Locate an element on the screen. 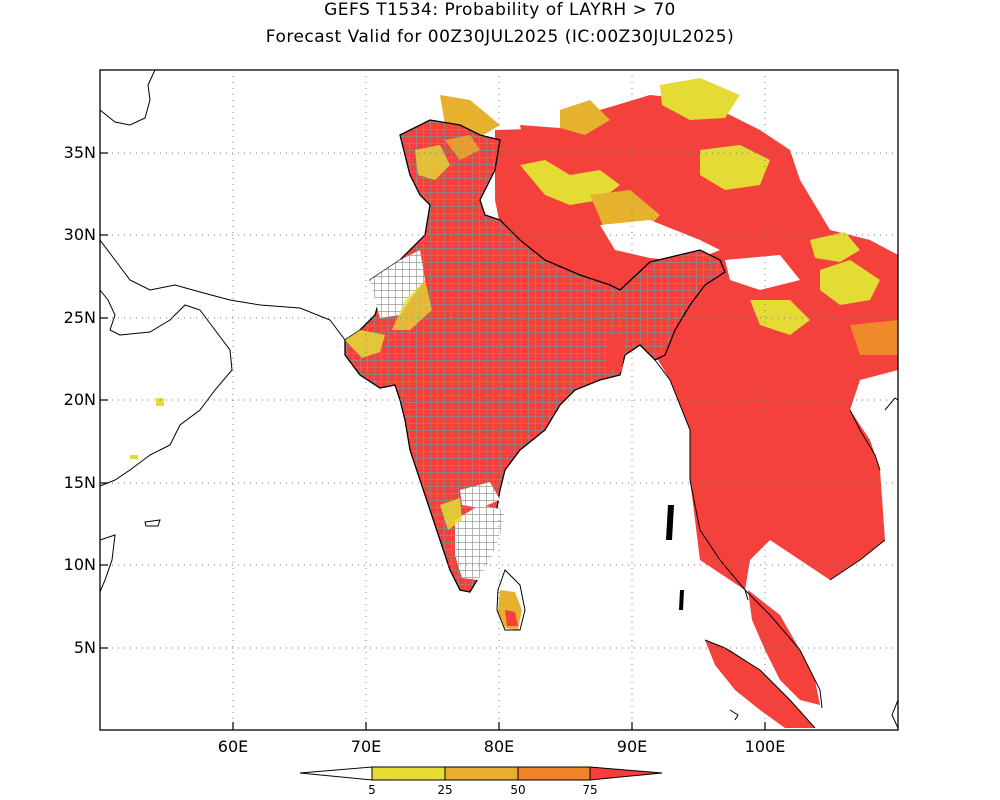 Image resolution: width=1000 pixels, height=800 pixels. lon-label-100e: 100E is located at coordinates (765, 746).